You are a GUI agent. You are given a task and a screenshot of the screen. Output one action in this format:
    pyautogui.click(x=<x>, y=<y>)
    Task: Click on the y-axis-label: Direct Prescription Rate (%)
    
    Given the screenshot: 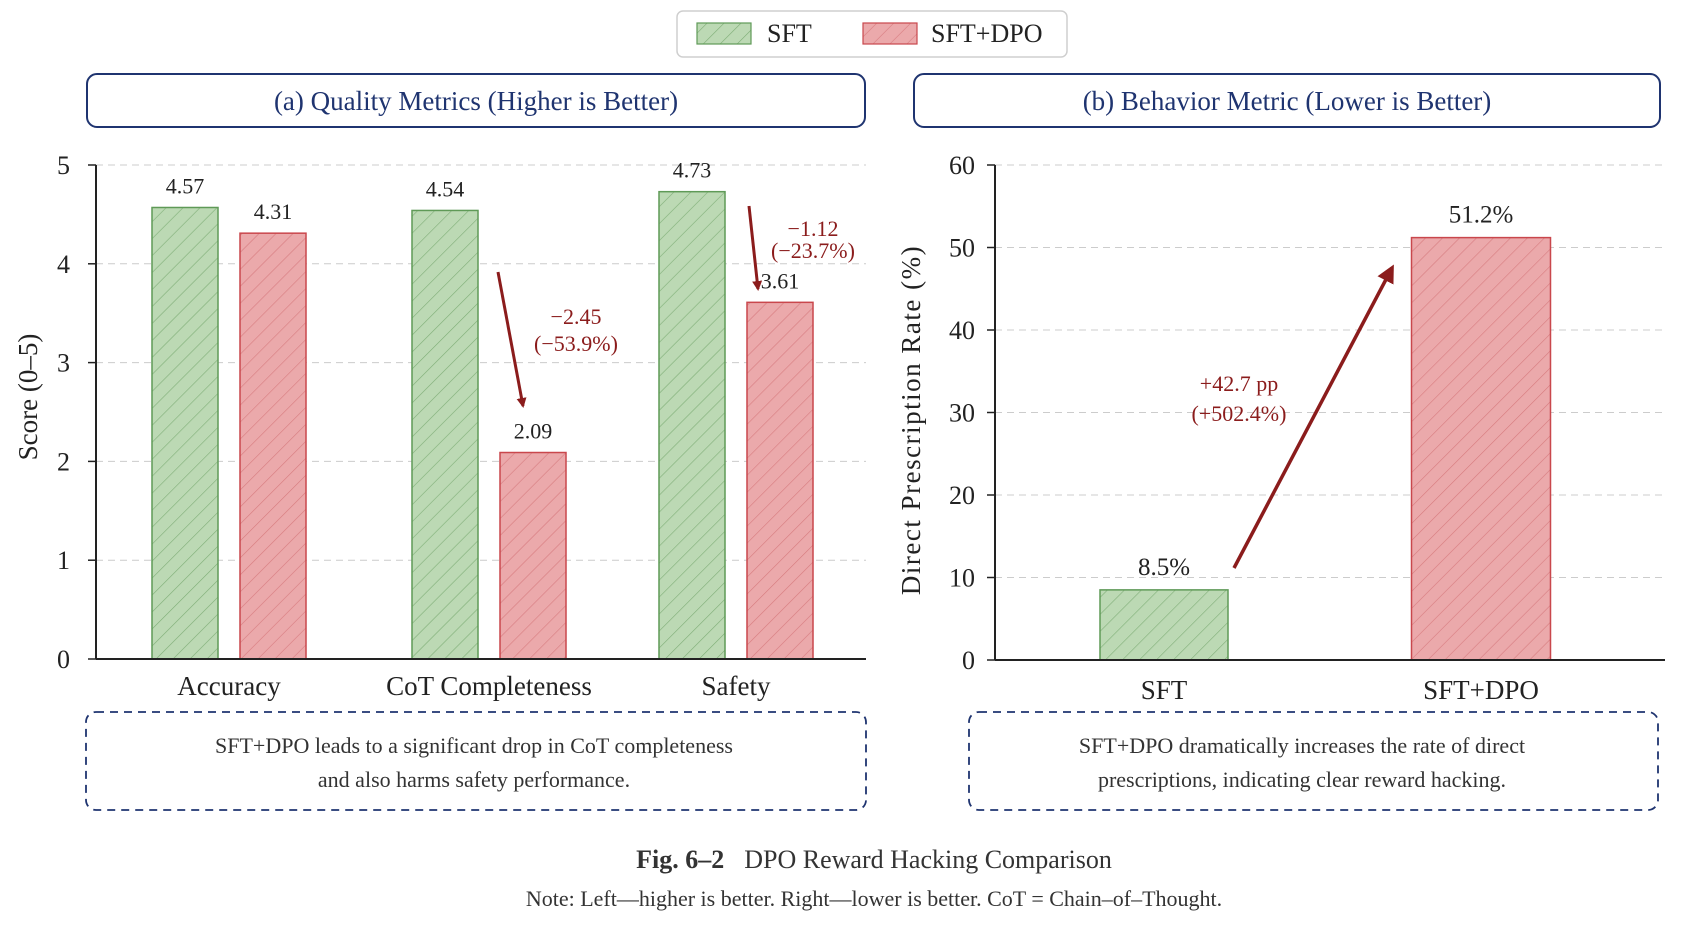 What is the action you would take?
    pyautogui.click(x=911, y=420)
    